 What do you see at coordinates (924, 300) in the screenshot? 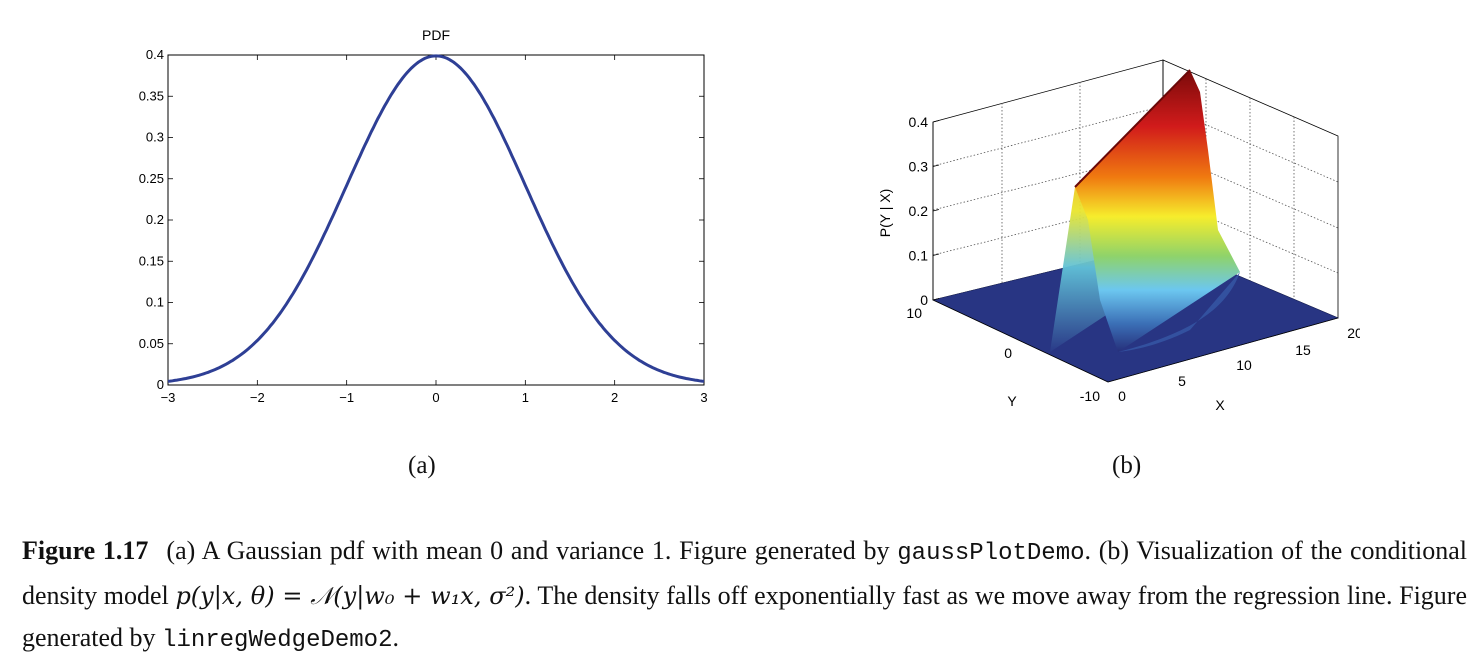
I see `z-tick-label: 0` at bounding box center [924, 300].